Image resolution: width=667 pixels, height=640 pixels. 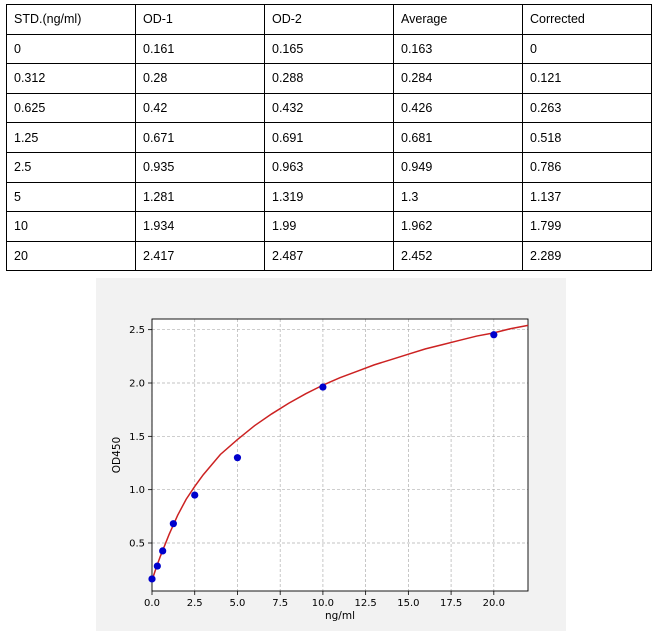 I want to click on table-row: 10 1.934 1.99 1.962 1.799, so click(x=329, y=226).